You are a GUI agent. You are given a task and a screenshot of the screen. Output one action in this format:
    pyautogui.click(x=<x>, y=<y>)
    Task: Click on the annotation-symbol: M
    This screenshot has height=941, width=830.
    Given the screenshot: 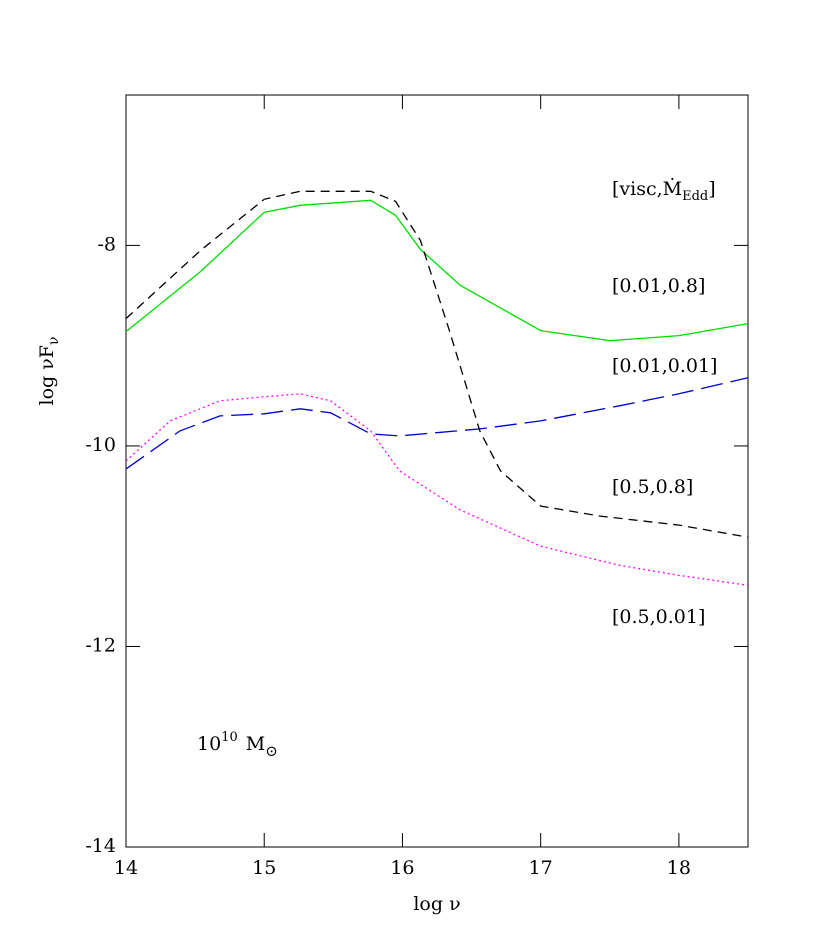 What is the action you would take?
    pyautogui.click(x=255, y=744)
    